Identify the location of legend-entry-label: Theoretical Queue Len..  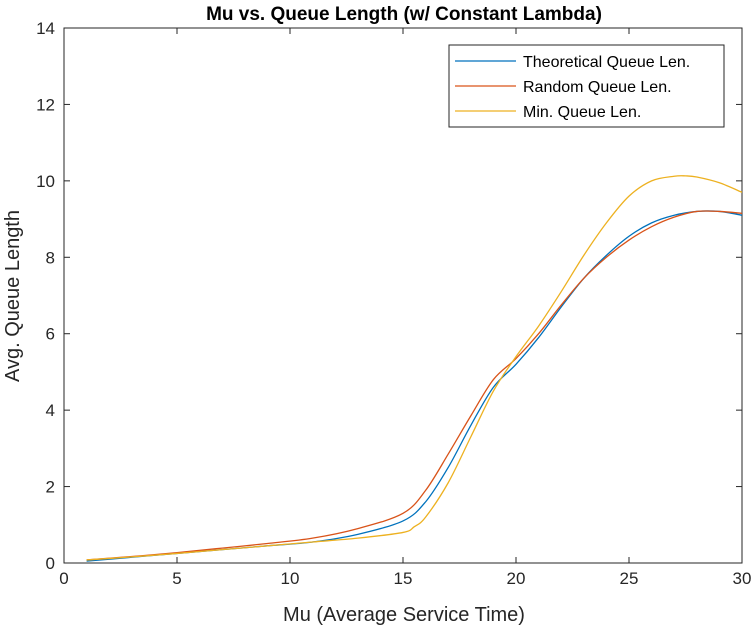
(606, 62).